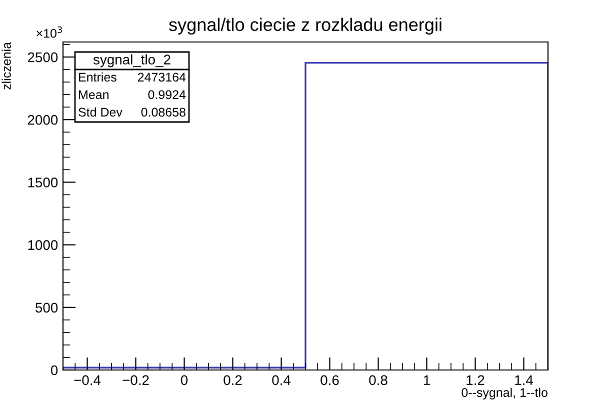 The height and width of the screenshot is (405, 593). What do you see at coordinates (167, 95) in the screenshot?
I see `annotation: 0.9924` at bounding box center [167, 95].